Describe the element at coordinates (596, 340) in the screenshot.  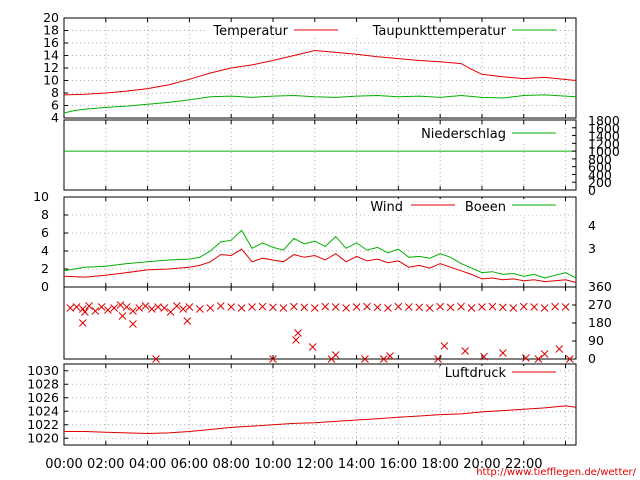
I see `y-tick-label: 90` at that location.